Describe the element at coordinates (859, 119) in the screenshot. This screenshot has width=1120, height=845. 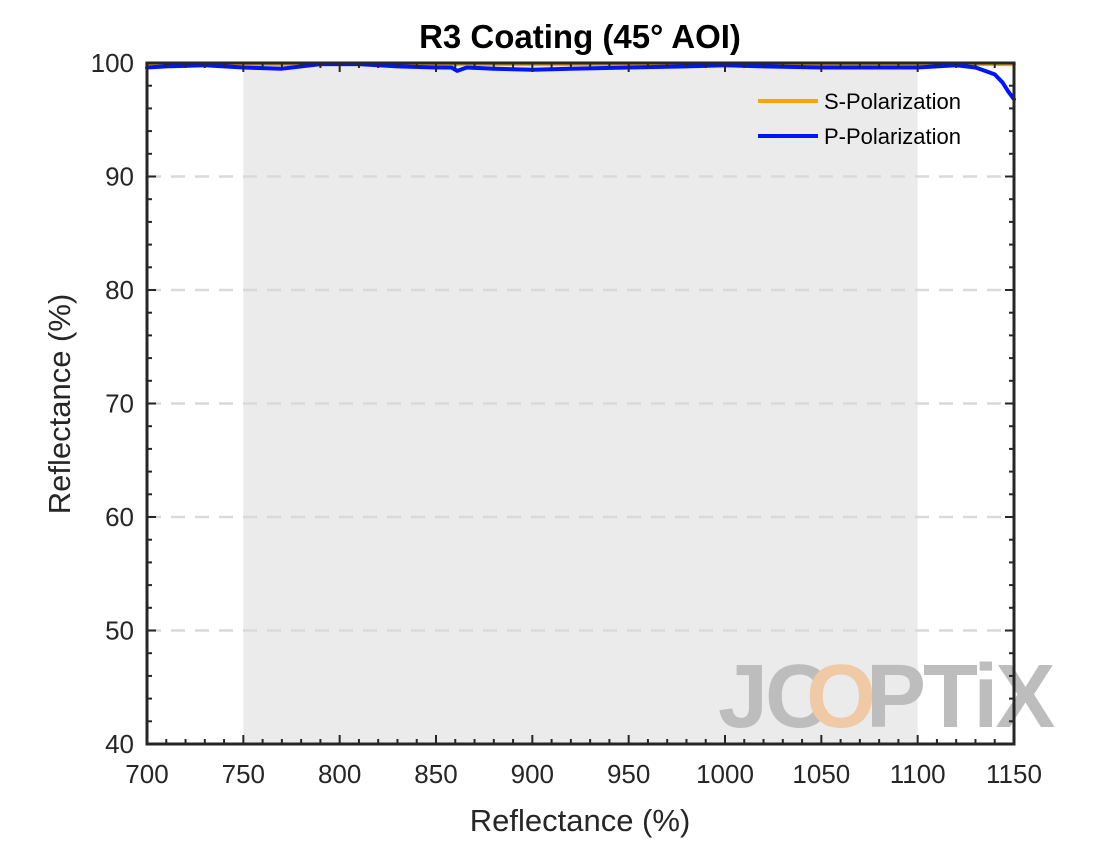
I see `legend: S-Polarization P-Polarization` at that location.